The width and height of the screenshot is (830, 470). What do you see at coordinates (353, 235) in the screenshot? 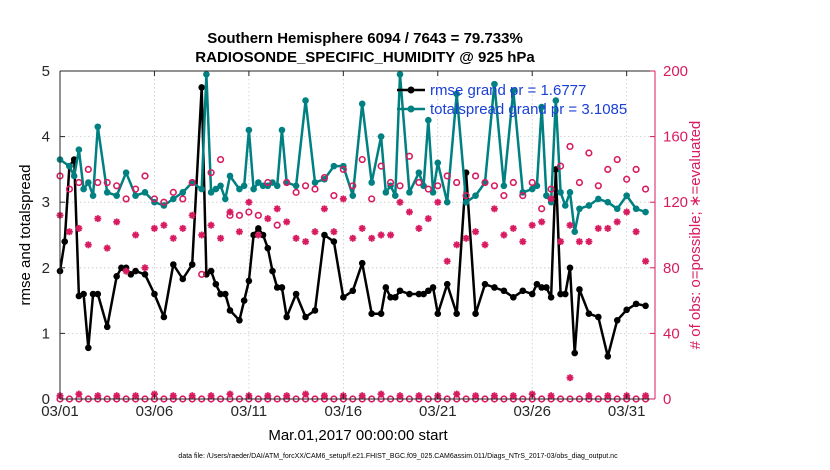
I see `series-obs_evaluated` at bounding box center [353, 235].